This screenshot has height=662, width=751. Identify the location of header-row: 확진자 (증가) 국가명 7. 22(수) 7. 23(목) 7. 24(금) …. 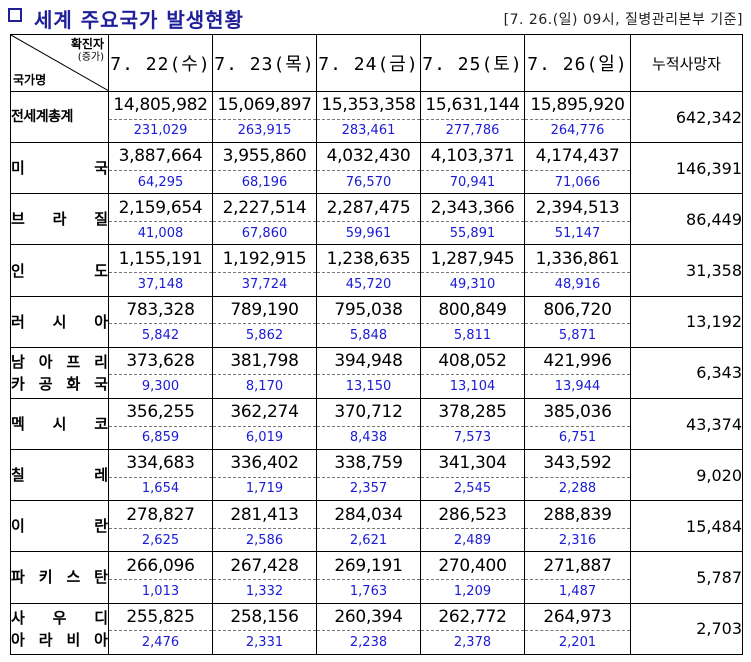
(376, 63).